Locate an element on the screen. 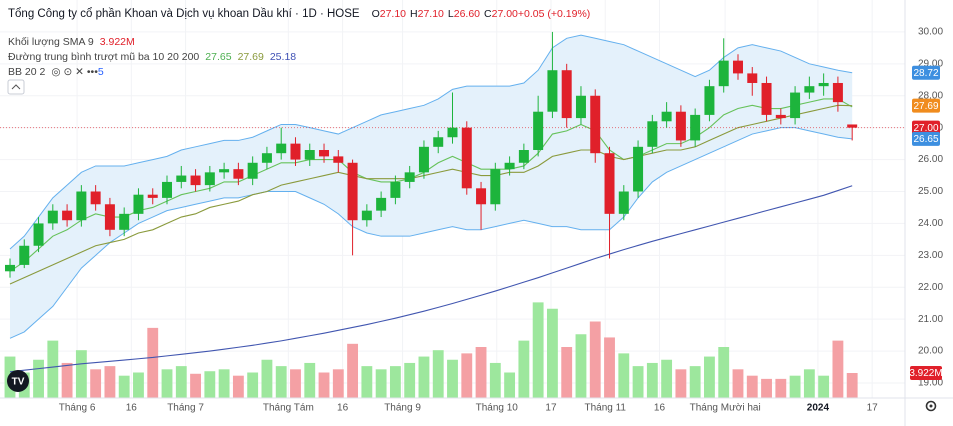  indicator-value: 27.65 is located at coordinates (218, 57).